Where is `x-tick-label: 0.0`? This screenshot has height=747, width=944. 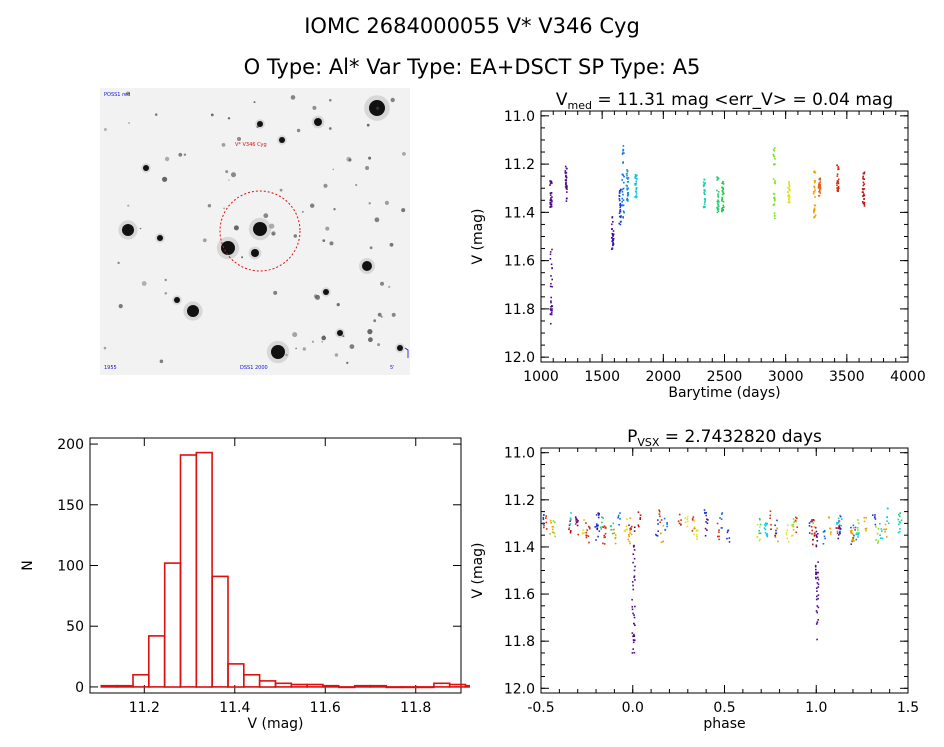 x-tick-label: 0.0 is located at coordinates (633, 708).